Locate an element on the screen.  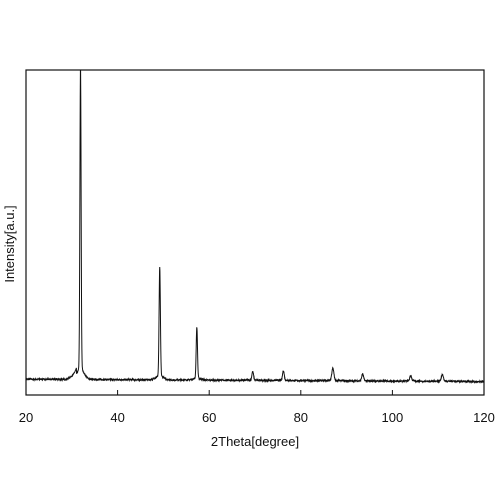
x-tick-label-120: 120 is located at coordinates (484, 417).